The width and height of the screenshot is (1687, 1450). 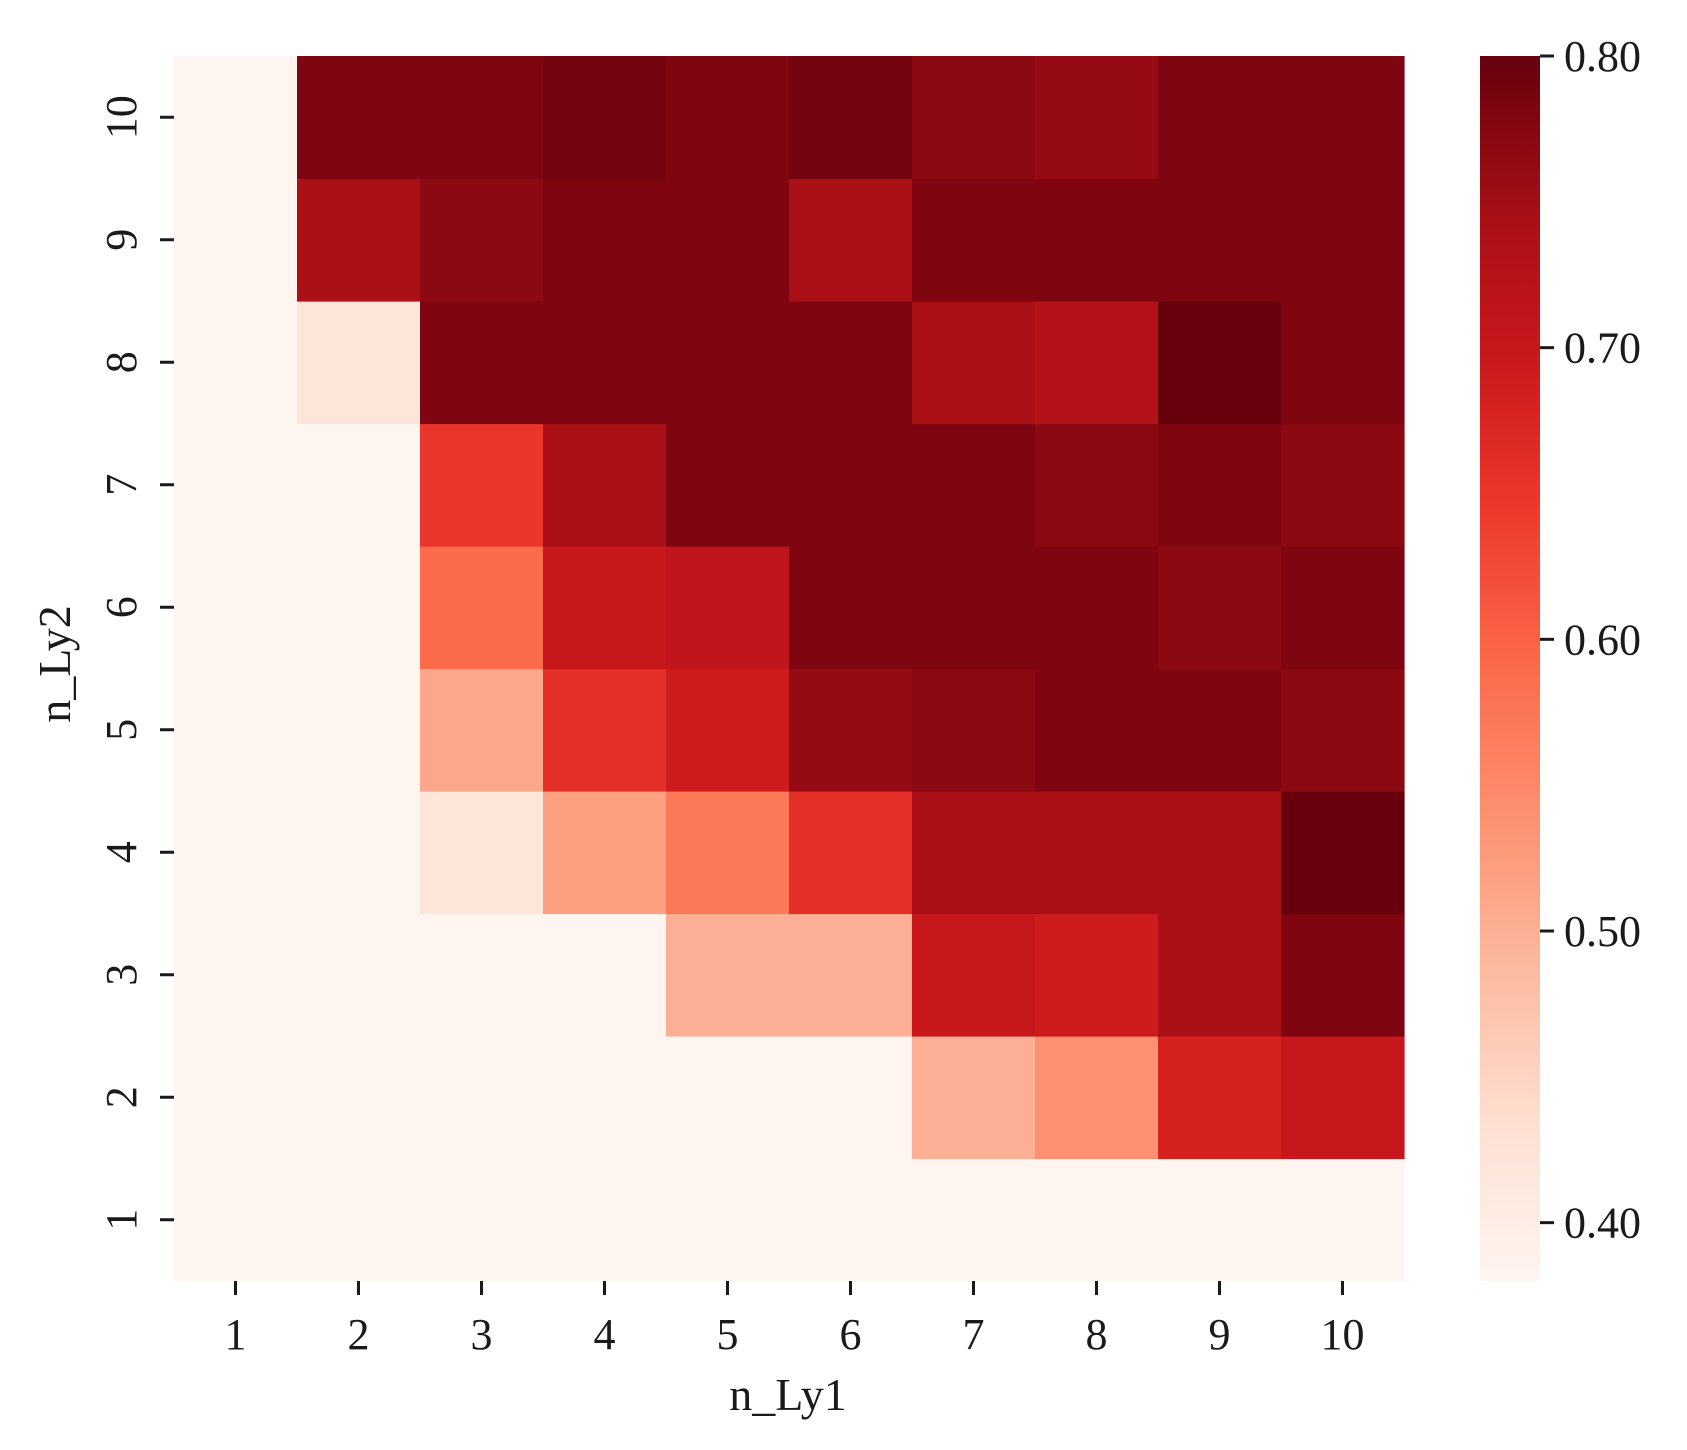 I want to click on y-tick-label: 2, so click(x=121, y=1097).